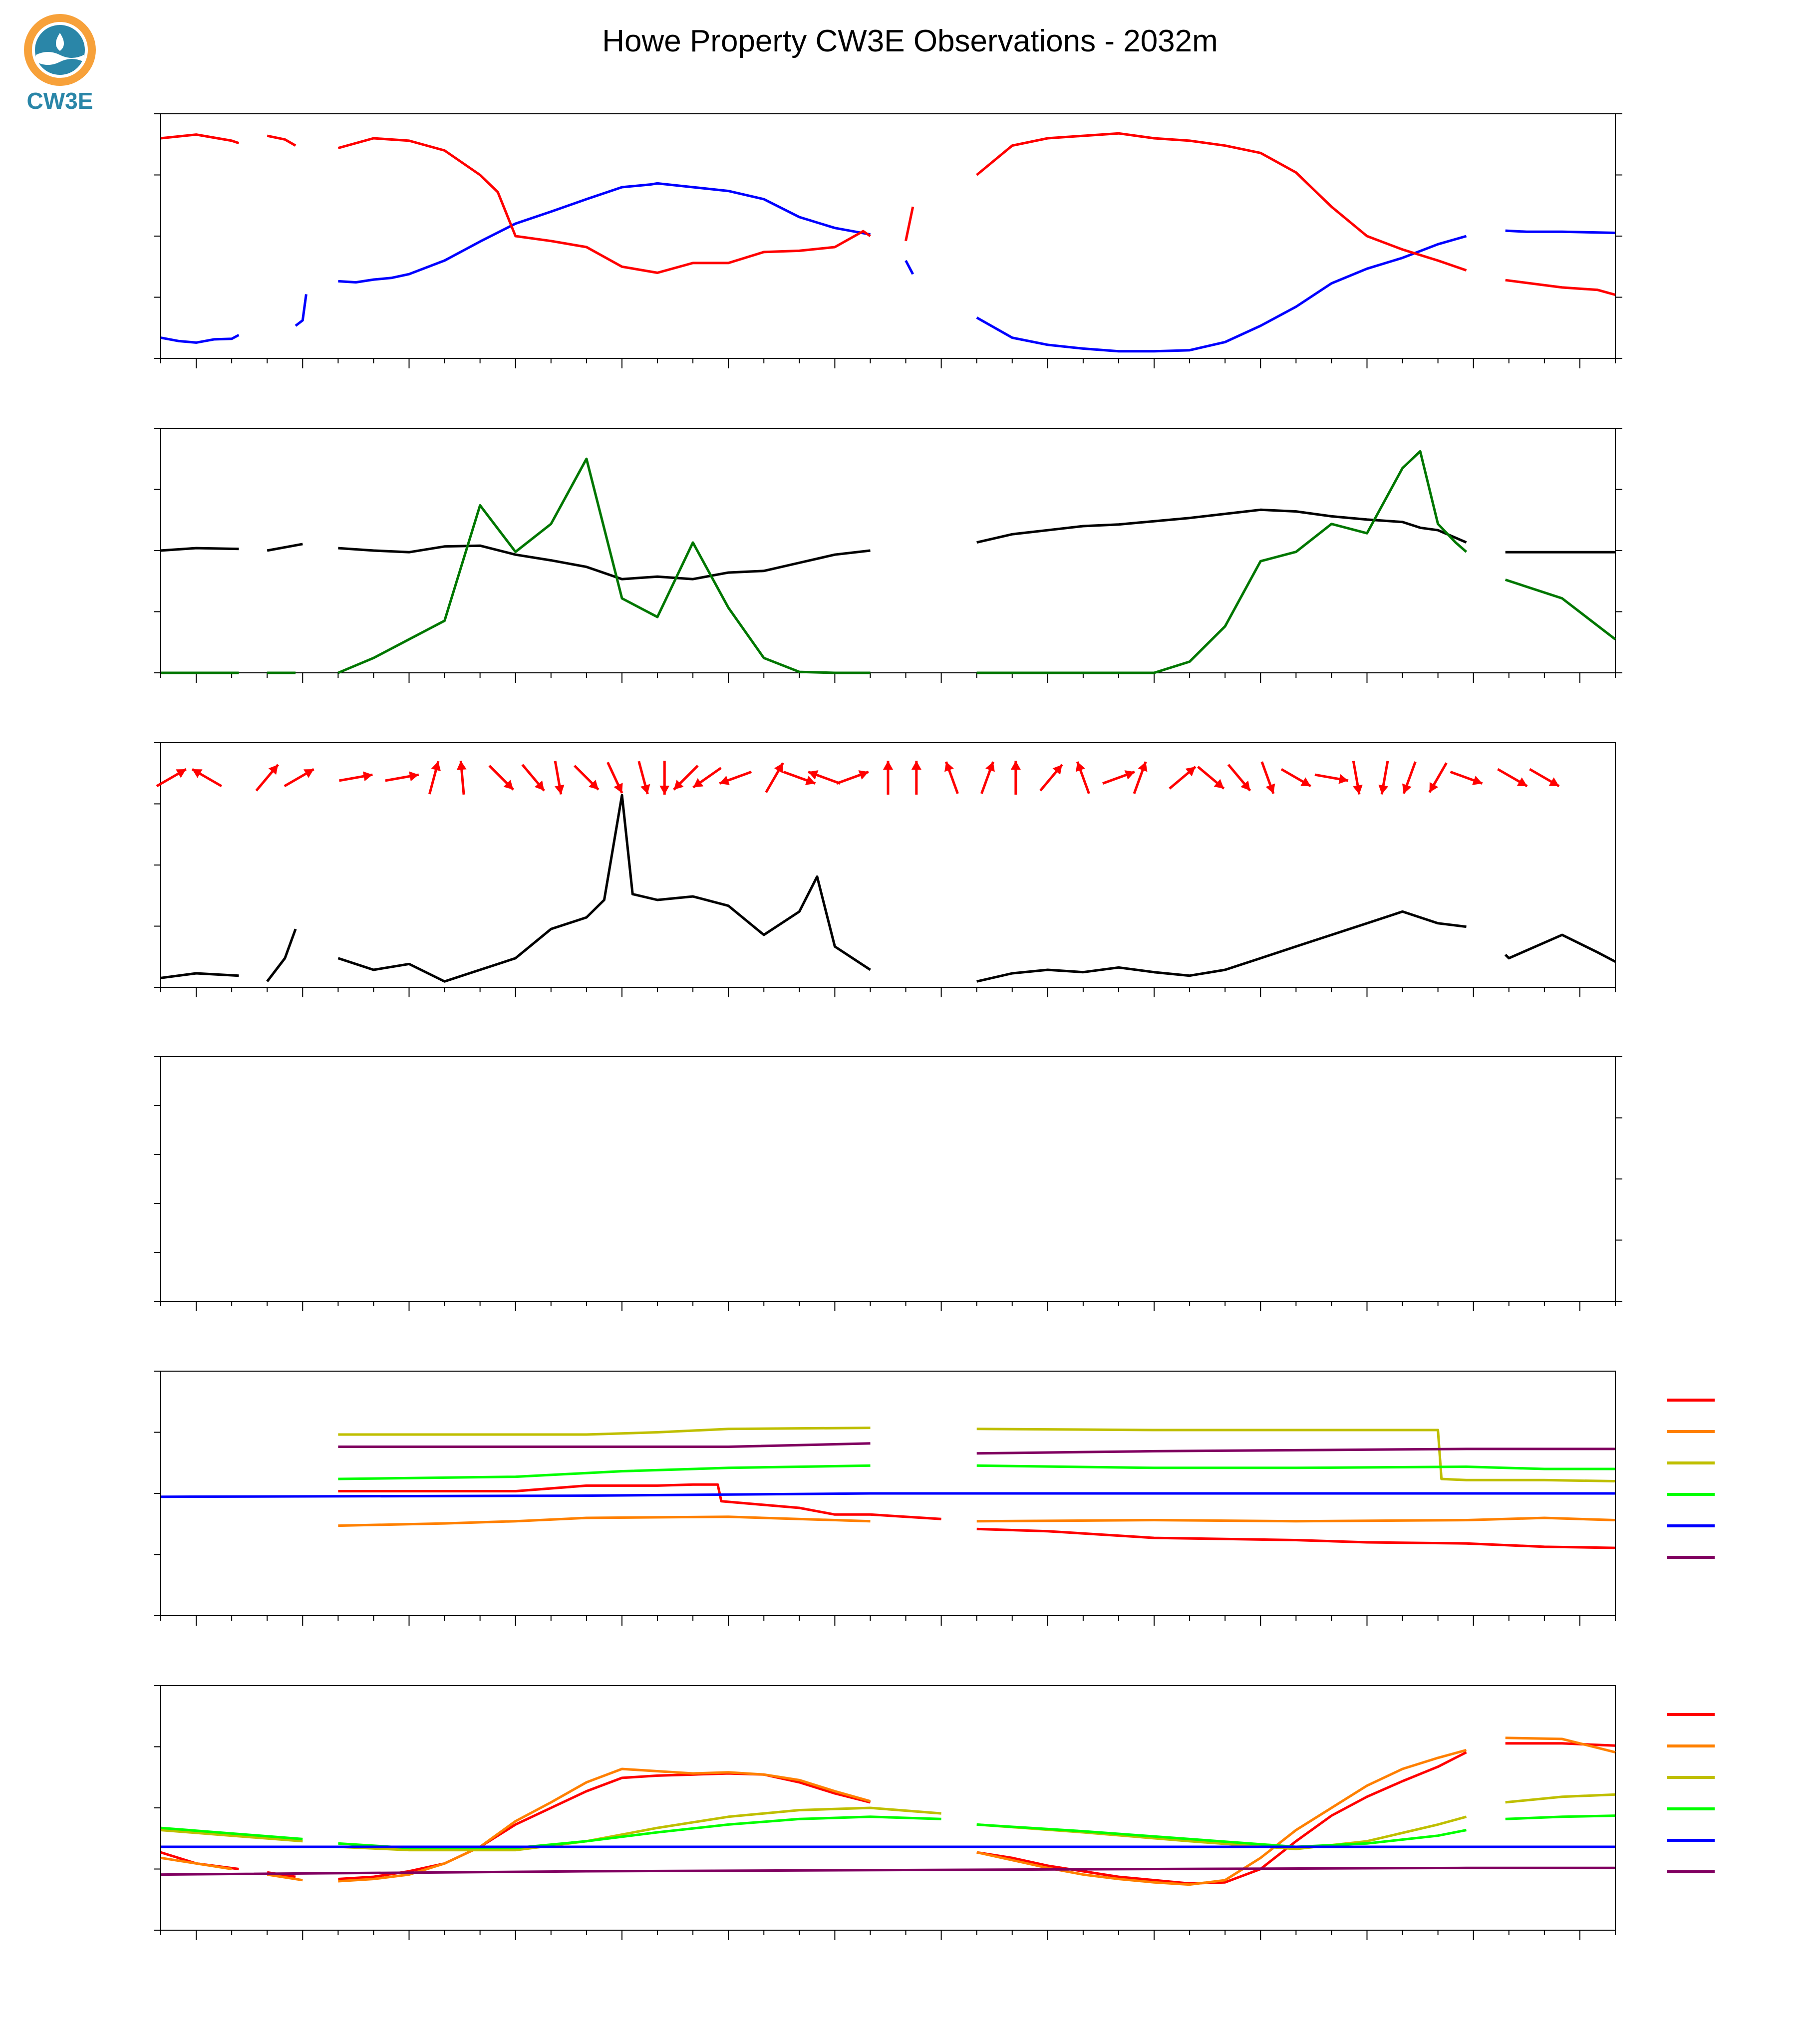 This screenshot has height=2028, width=1820. I want to click on series-solar-radiation, so click(888, 562).